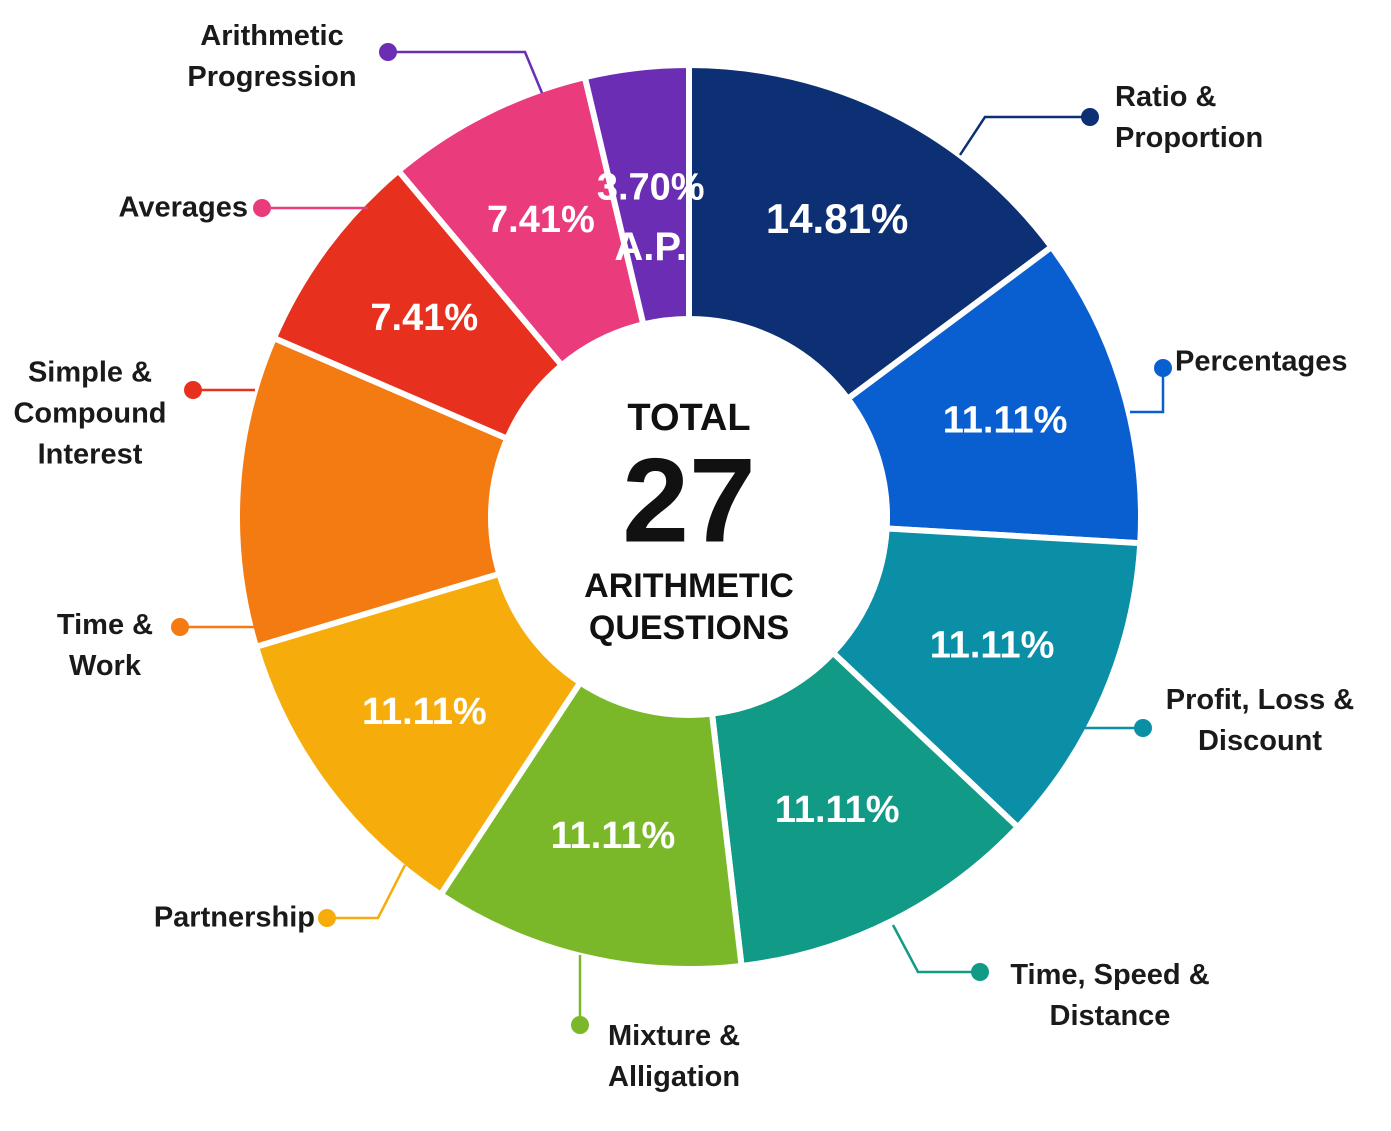  I want to click on slice-value-label: 14.81%, so click(837, 218).